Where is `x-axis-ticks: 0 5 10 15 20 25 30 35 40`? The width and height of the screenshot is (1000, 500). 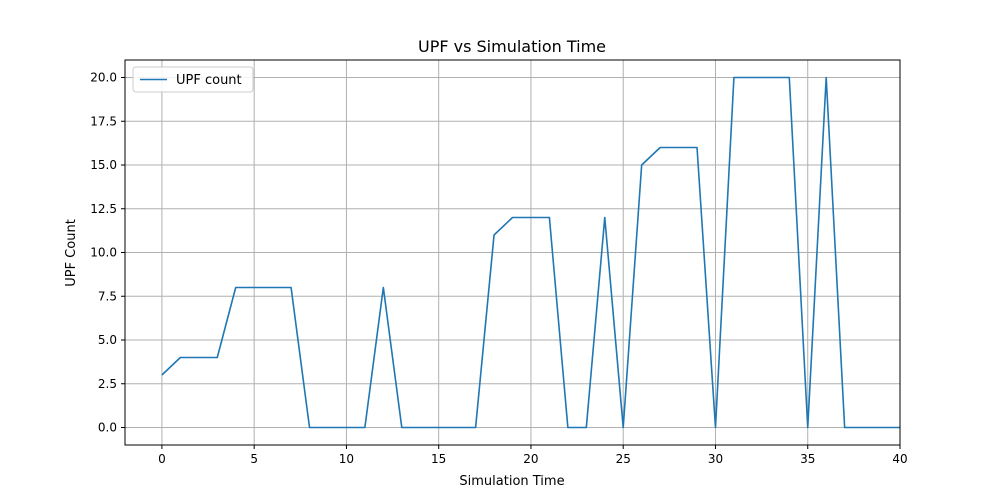
x-axis-ticks: 0 5 10 15 20 25 30 35 40 is located at coordinates (533, 455).